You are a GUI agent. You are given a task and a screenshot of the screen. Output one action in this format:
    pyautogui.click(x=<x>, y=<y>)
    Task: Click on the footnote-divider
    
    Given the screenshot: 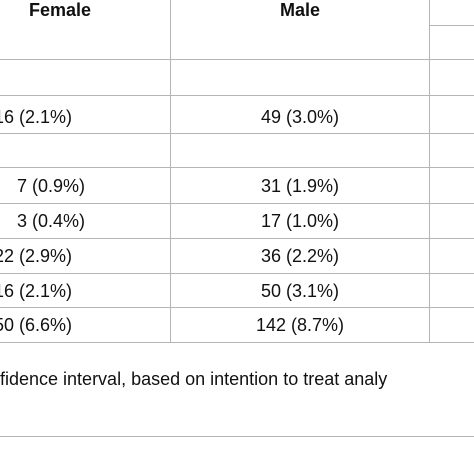 What is the action you would take?
    pyautogui.click(x=237, y=436)
    